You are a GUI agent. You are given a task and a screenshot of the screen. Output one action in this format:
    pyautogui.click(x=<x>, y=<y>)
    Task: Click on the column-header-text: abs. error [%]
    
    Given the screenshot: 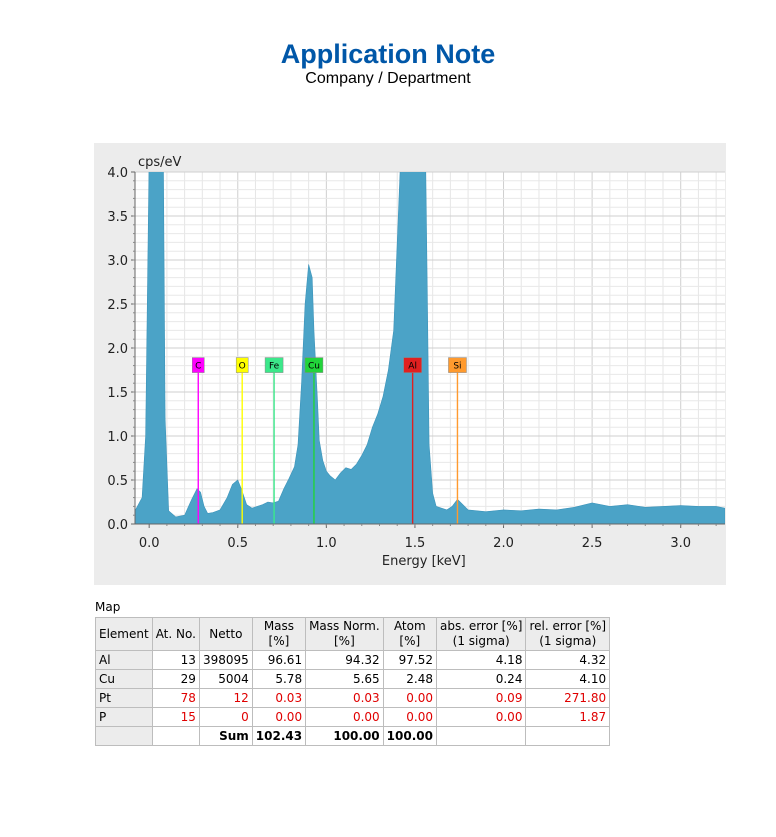 What is the action you would take?
    pyautogui.click(x=481, y=626)
    